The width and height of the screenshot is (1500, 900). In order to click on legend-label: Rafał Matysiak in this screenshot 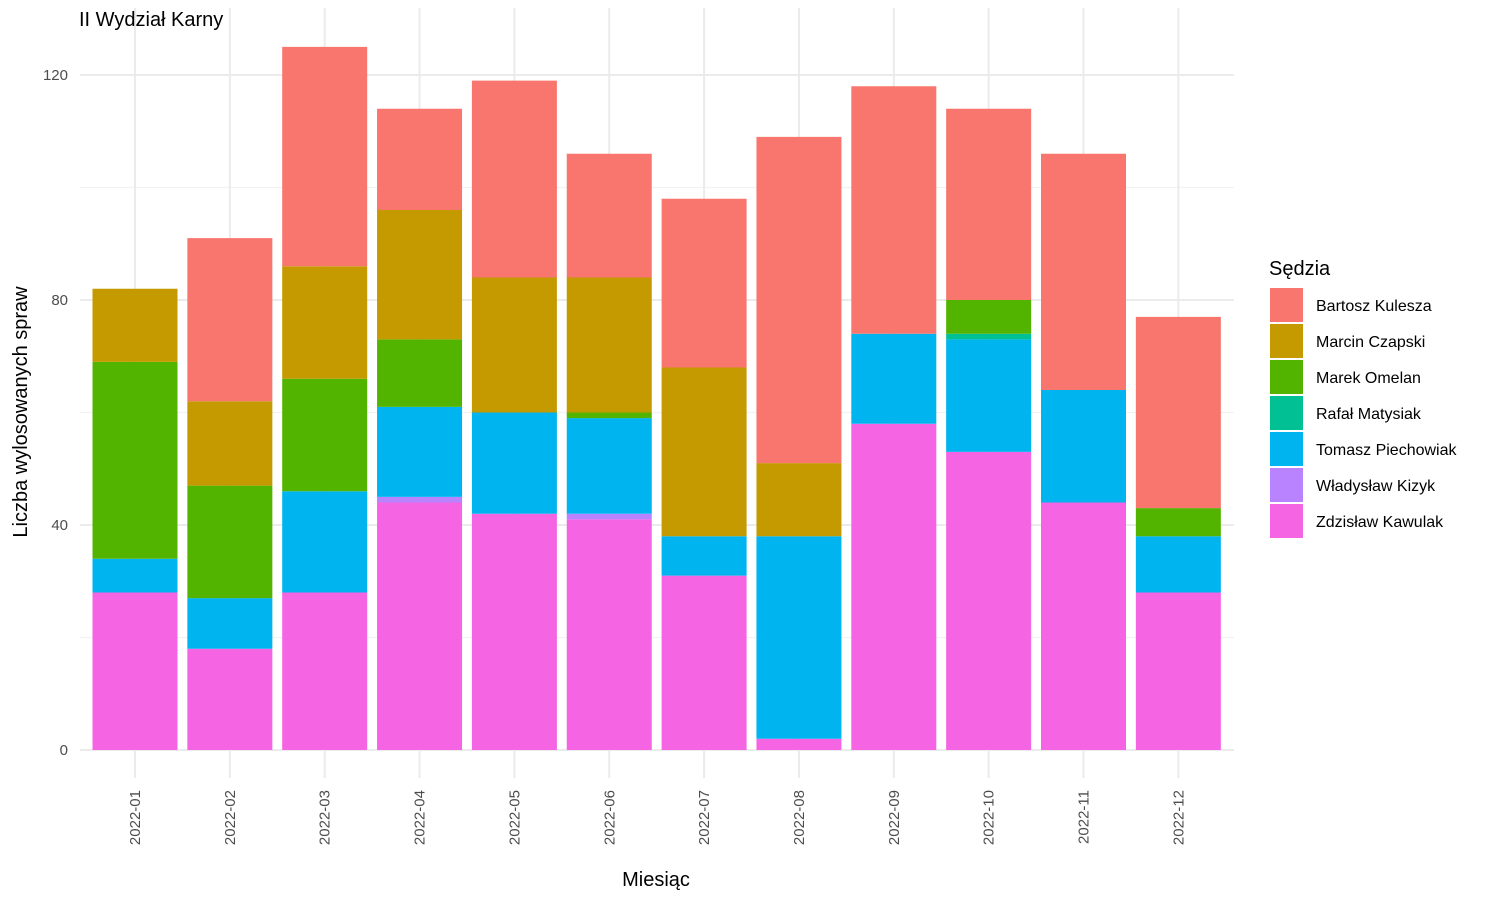, I will do `click(1369, 414)`.